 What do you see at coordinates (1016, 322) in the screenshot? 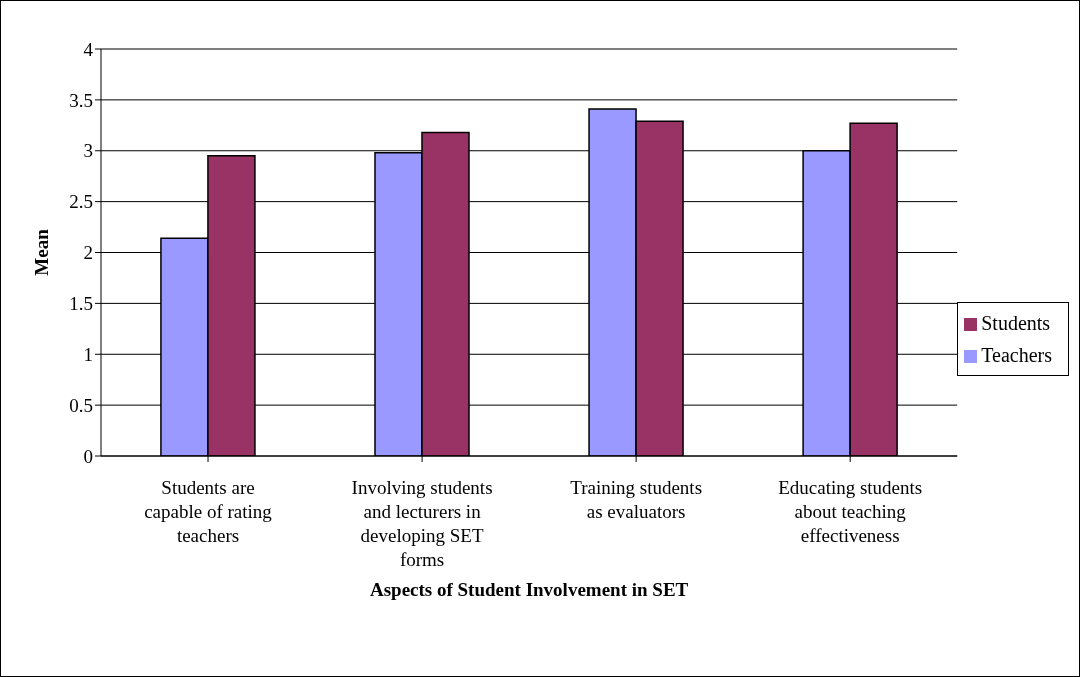
I see `legend-label: Students` at bounding box center [1016, 322].